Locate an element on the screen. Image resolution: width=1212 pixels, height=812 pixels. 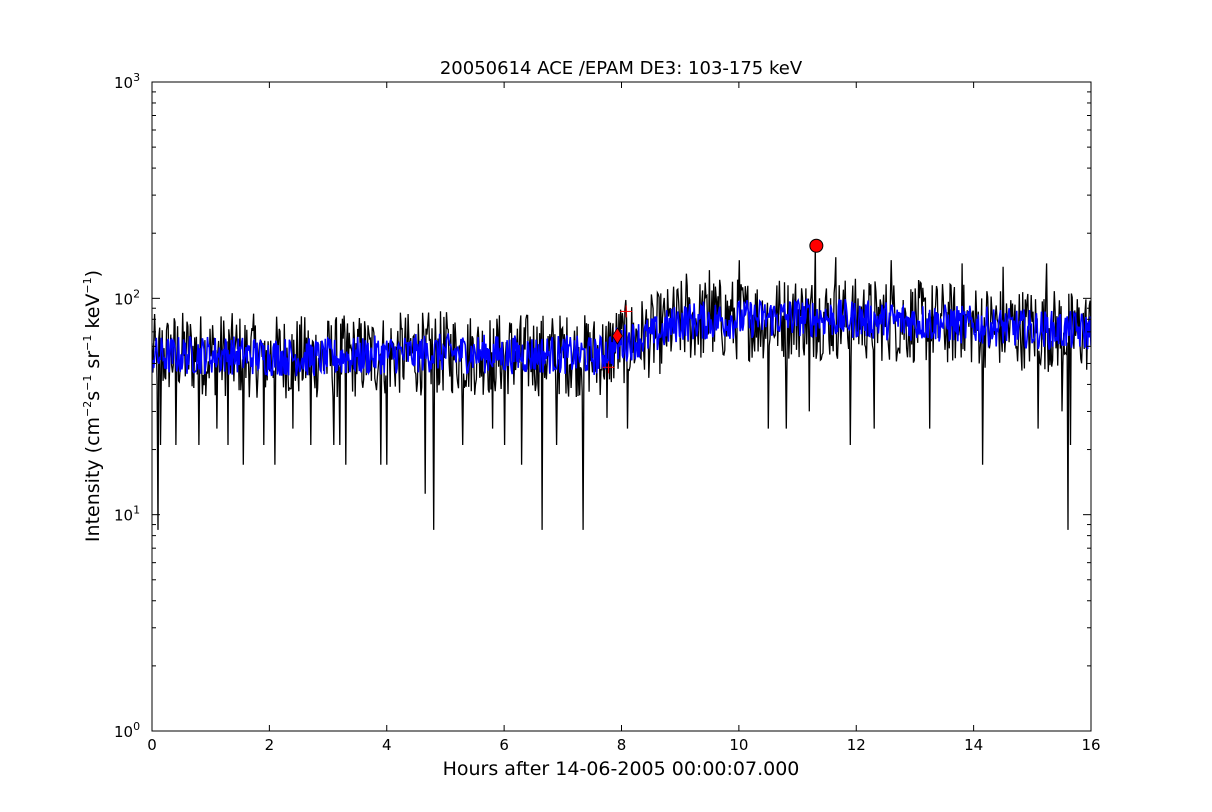
x-tick-label: 8 is located at coordinates (622, 745).